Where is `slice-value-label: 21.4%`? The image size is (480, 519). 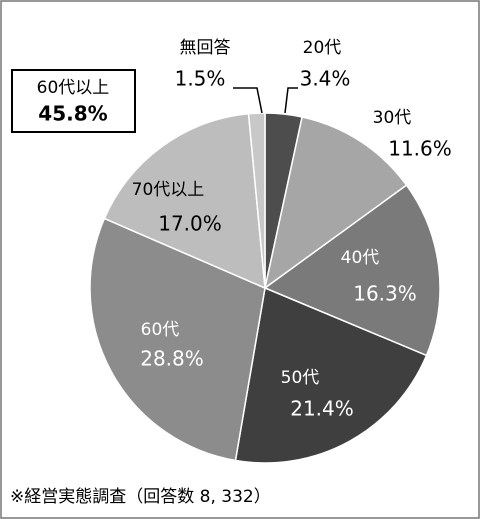 slice-value-label: 21.4% is located at coordinates (322, 409).